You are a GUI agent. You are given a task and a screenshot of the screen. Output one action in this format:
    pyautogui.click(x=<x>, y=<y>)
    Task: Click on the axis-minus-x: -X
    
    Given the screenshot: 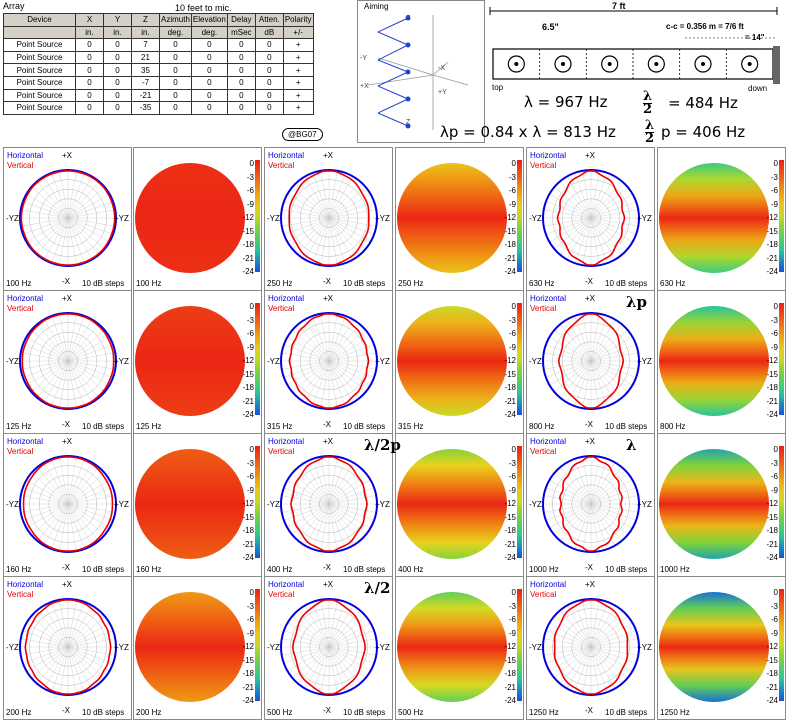 What is the action you would take?
    pyautogui.click(x=589, y=424)
    